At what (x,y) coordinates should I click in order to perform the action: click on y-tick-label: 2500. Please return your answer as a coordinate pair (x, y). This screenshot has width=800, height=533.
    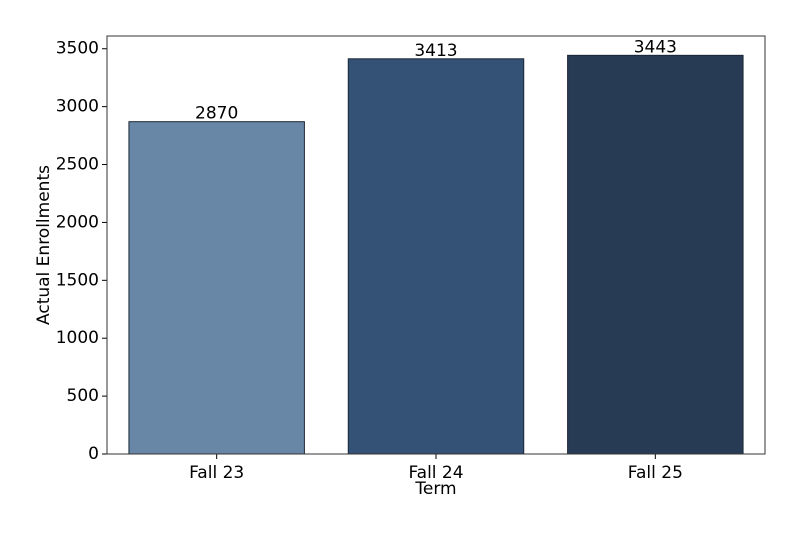
    Looking at the image, I should click on (77, 165).